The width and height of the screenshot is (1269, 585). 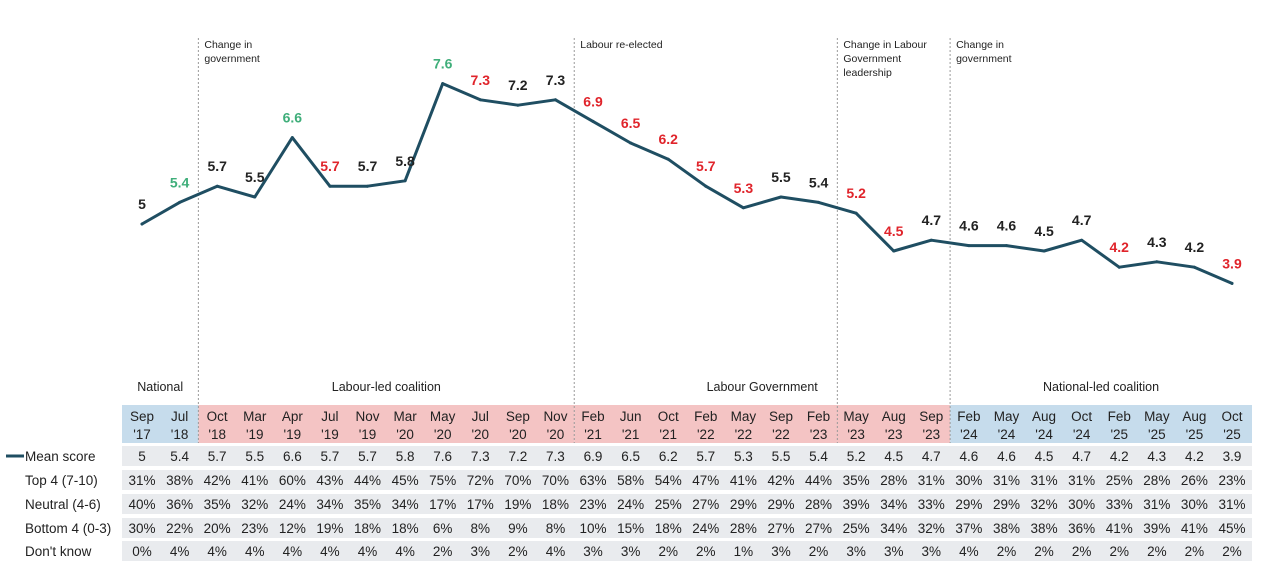 What do you see at coordinates (329, 528) in the screenshot?
I see `table-cell: 19%` at bounding box center [329, 528].